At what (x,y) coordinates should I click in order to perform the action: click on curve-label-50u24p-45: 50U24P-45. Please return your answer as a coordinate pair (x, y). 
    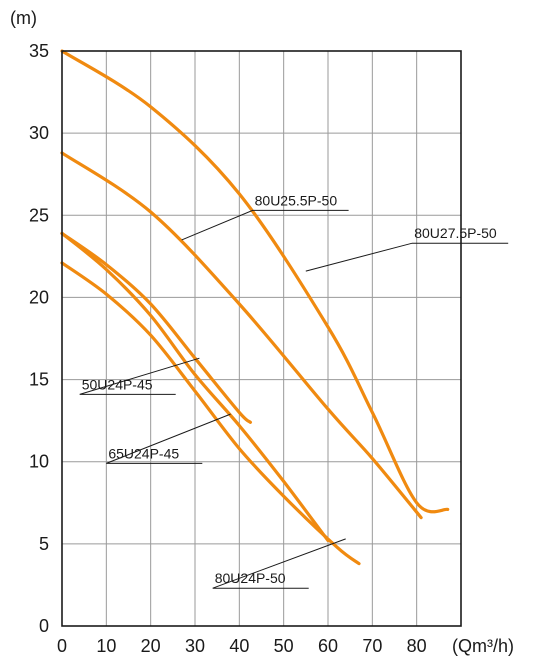
    Looking at the image, I should click on (117, 384).